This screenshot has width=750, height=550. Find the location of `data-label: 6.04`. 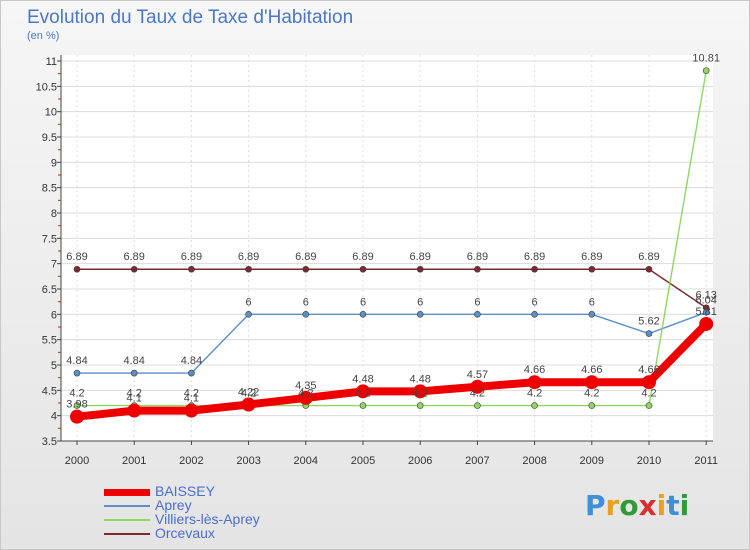

data-label: 6.04 is located at coordinates (705, 300).